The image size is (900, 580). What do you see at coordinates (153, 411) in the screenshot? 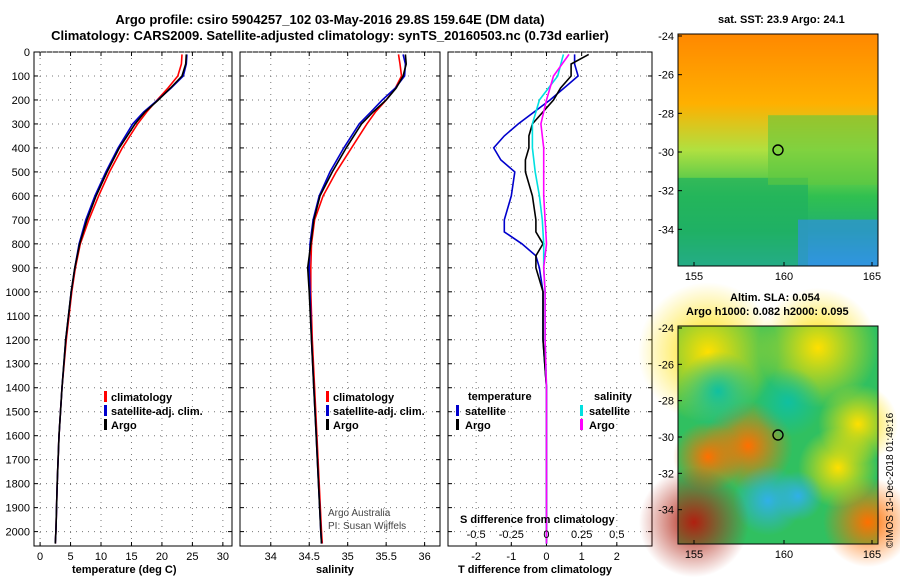
I see `temp-legend-satellite: satellite-adj. clim.` at bounding box center [153, 411].